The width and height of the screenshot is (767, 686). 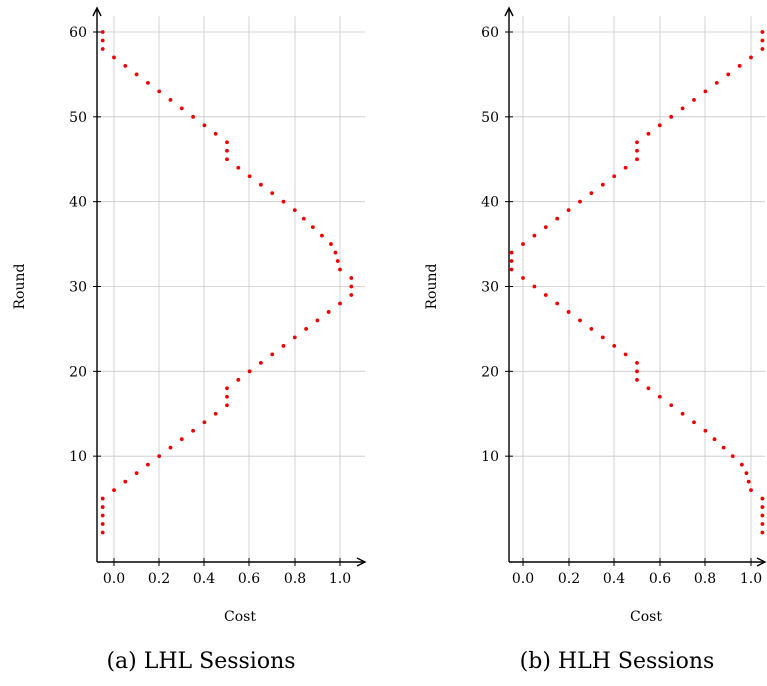 I want to click on y-tick-label: 10, so click(x=78, y=457).